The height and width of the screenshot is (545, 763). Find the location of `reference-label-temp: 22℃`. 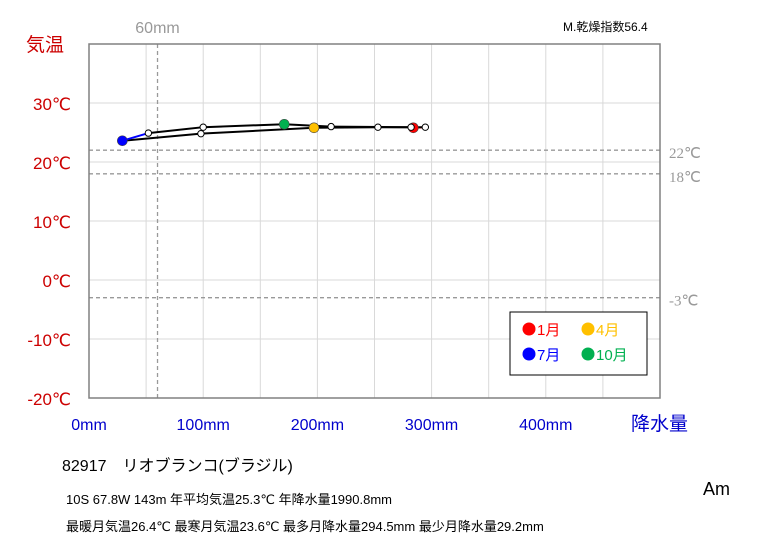

reference-label-temp: 22℃ is located at coordinates (685, 154).